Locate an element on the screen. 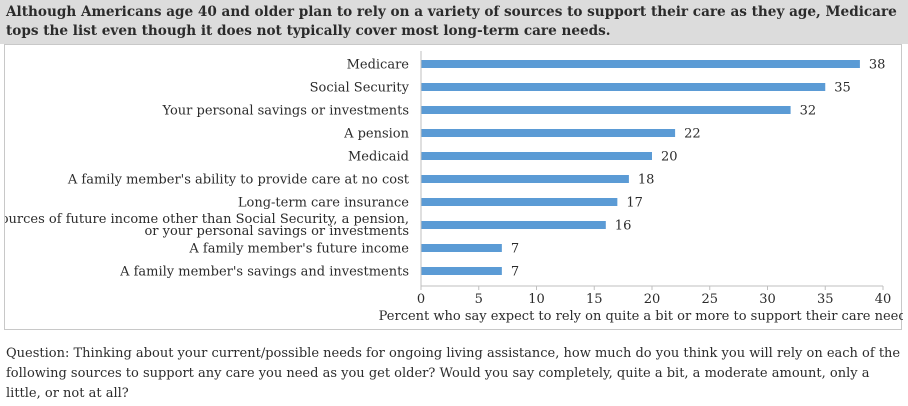  data-label: 18 is located at coordinates (646, 180).